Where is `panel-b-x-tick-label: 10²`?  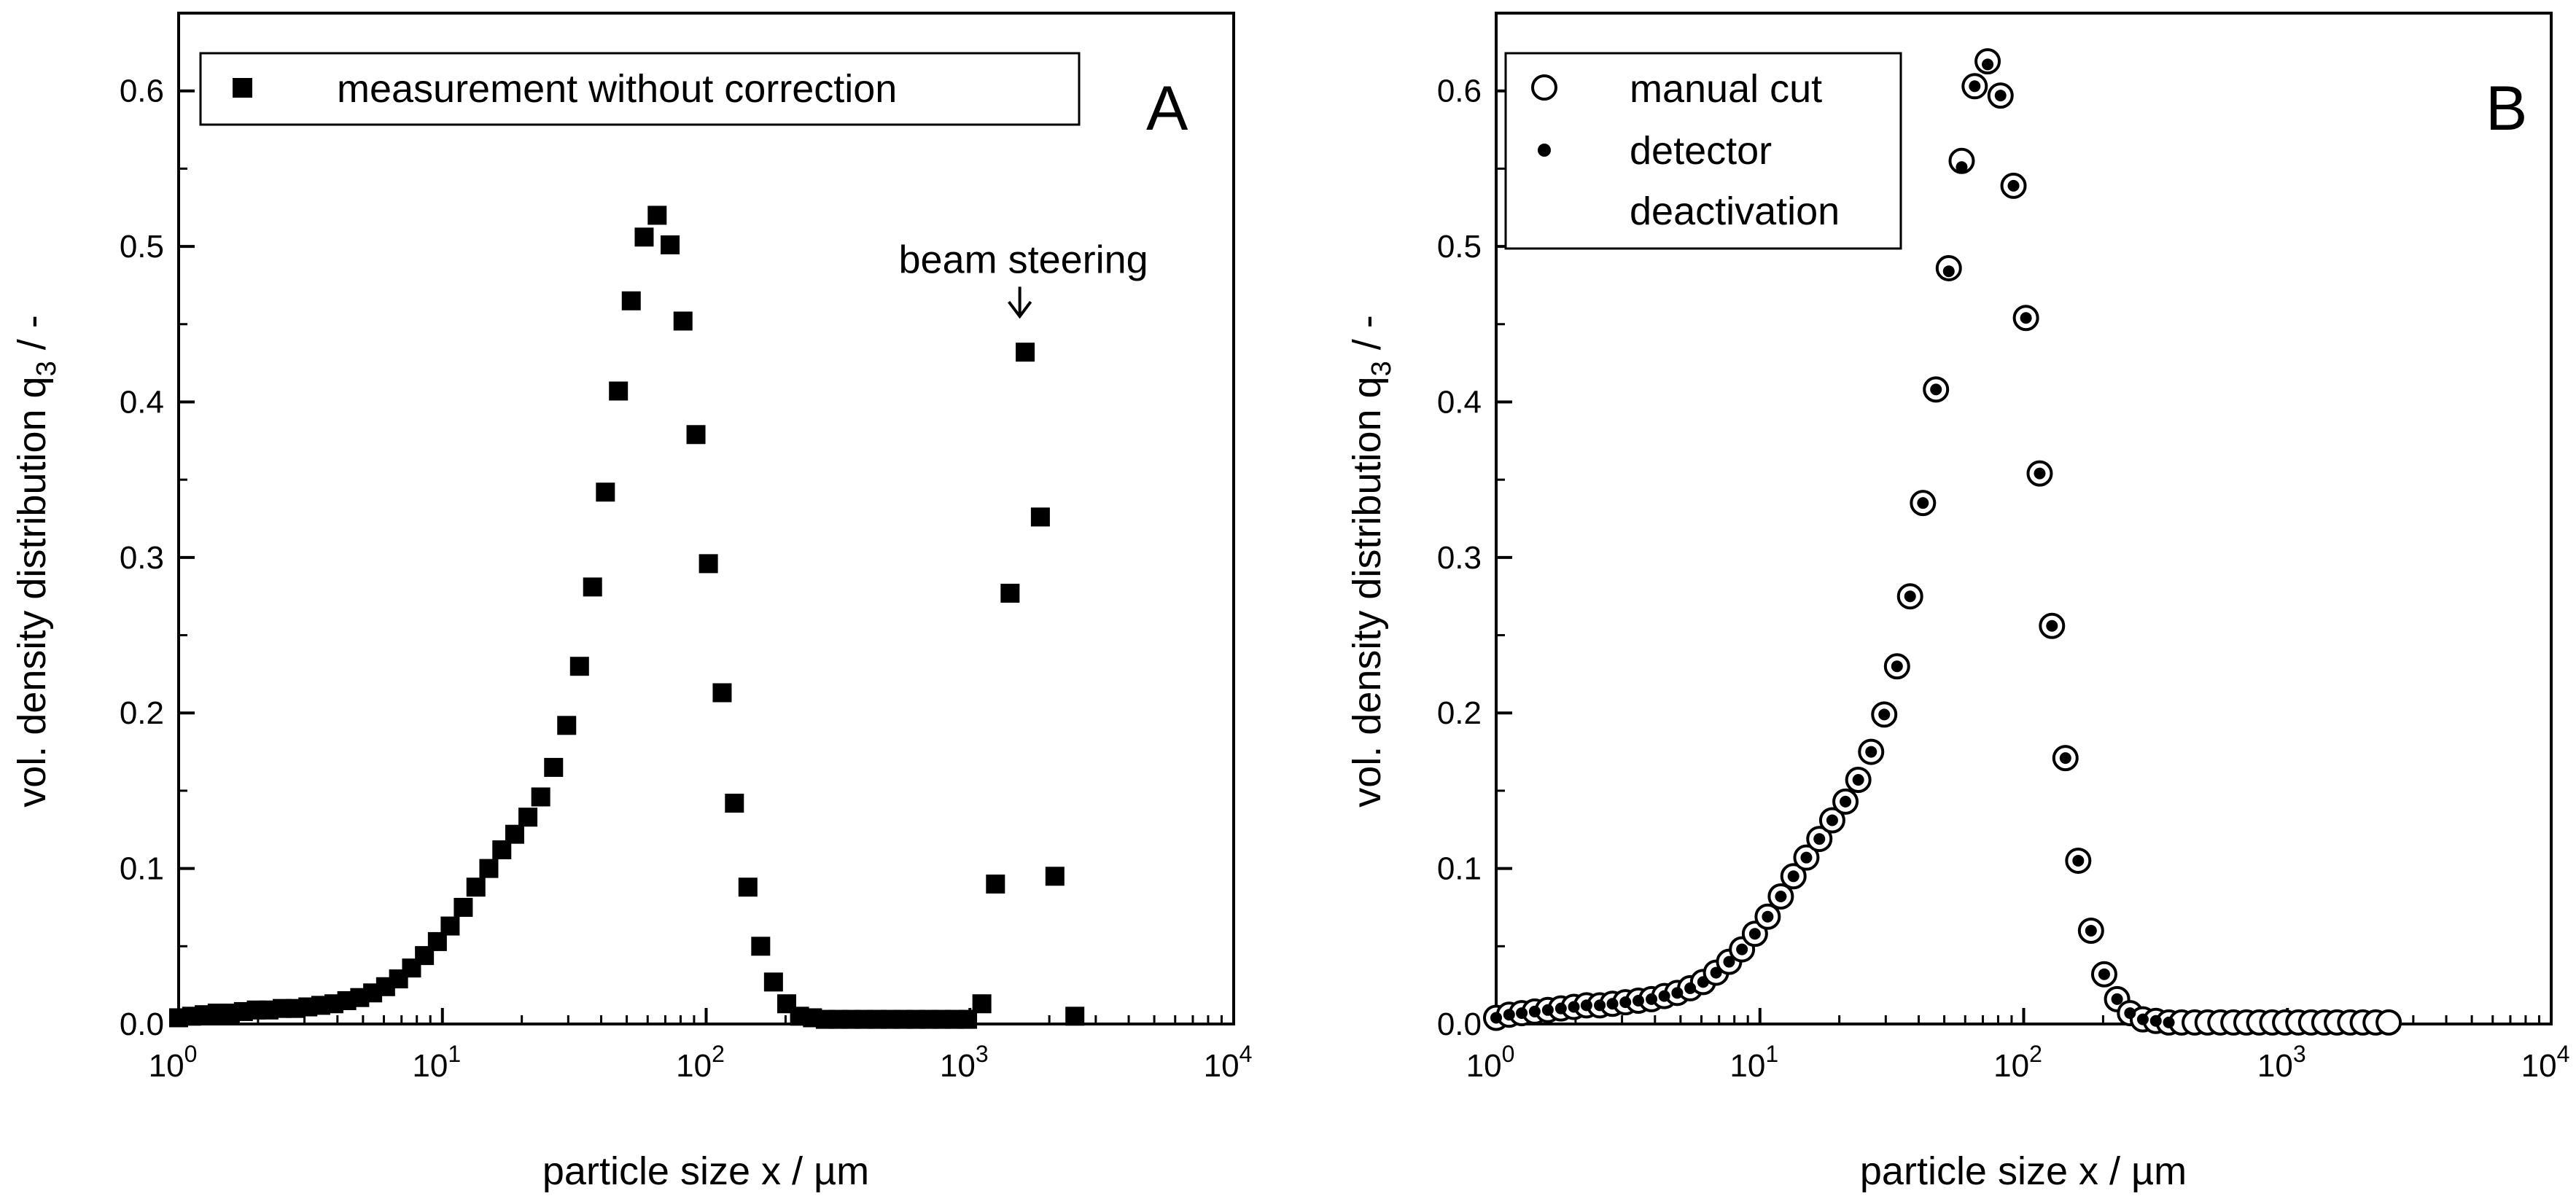 panel-b-x-tick-label: 10² is located at coordinates (2017, 1062).